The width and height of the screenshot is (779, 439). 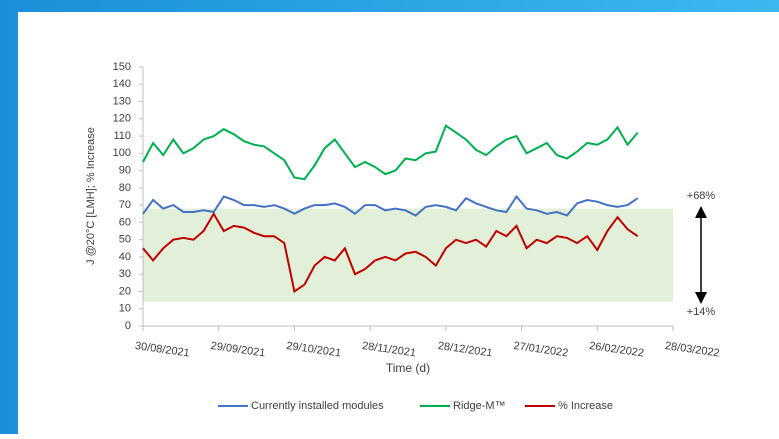 What do you see at coordinates (125, 222) in the screenshot?
I see `y-tick-label: 60` at bounding box center [125, 222].